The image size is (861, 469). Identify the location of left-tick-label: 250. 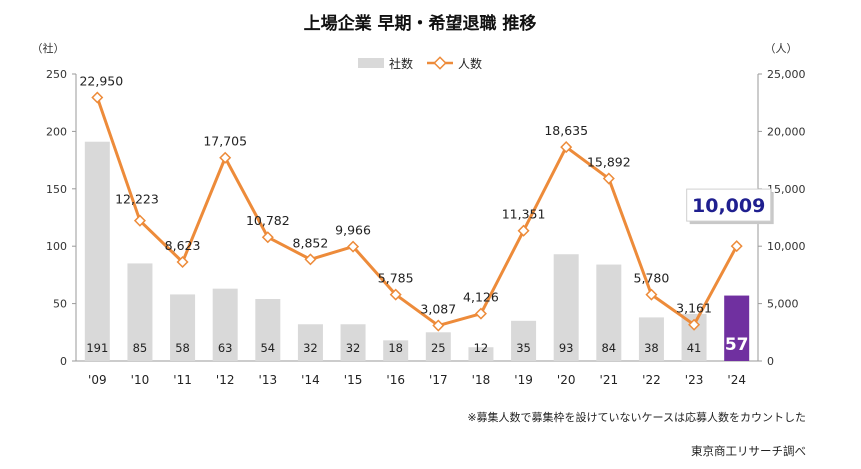
(56, 74).